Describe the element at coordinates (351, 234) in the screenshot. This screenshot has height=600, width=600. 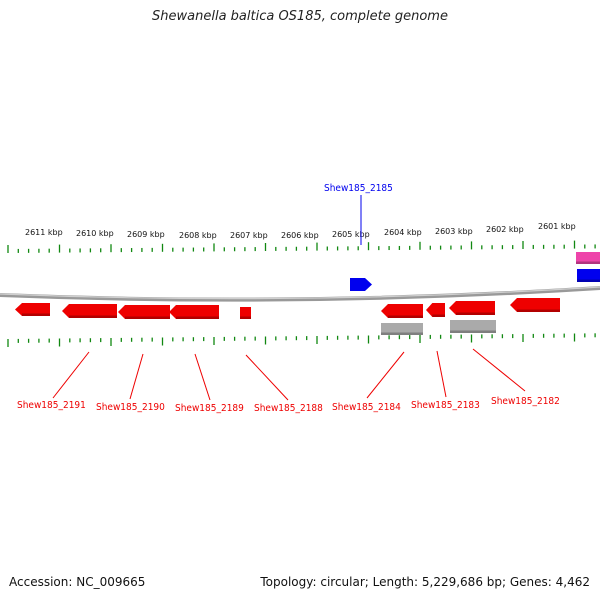
I see `kbp-label: 2605 kbp` at that location.